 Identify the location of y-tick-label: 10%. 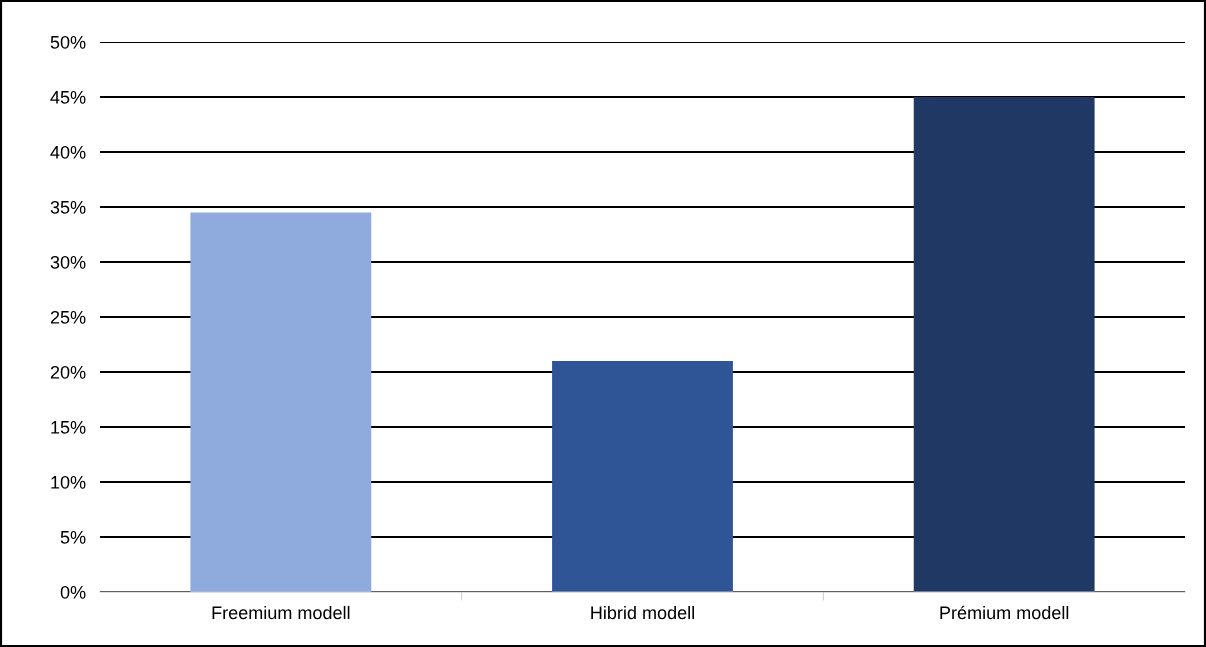
(68, 482).